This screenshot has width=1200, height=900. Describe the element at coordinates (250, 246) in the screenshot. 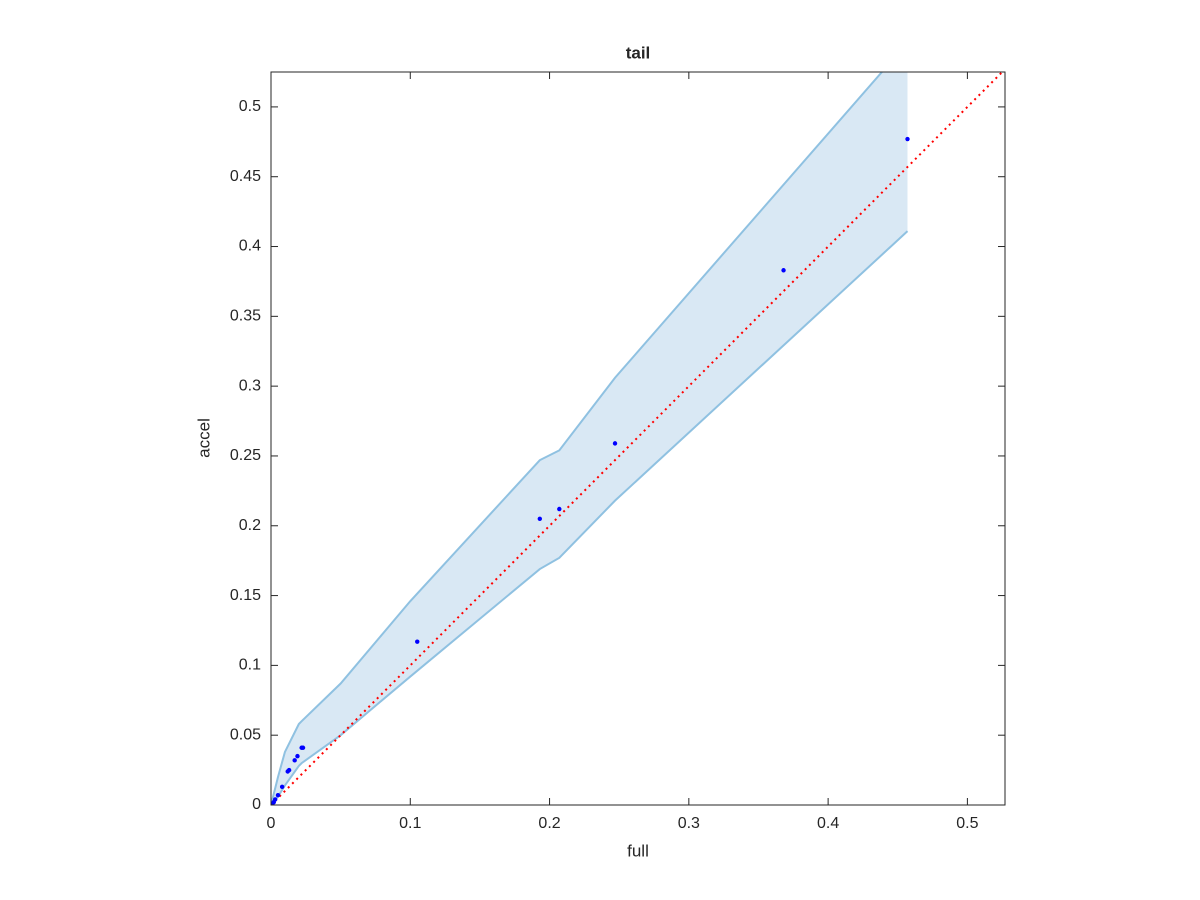

I see `y-tick-label: 0.4` at that location.